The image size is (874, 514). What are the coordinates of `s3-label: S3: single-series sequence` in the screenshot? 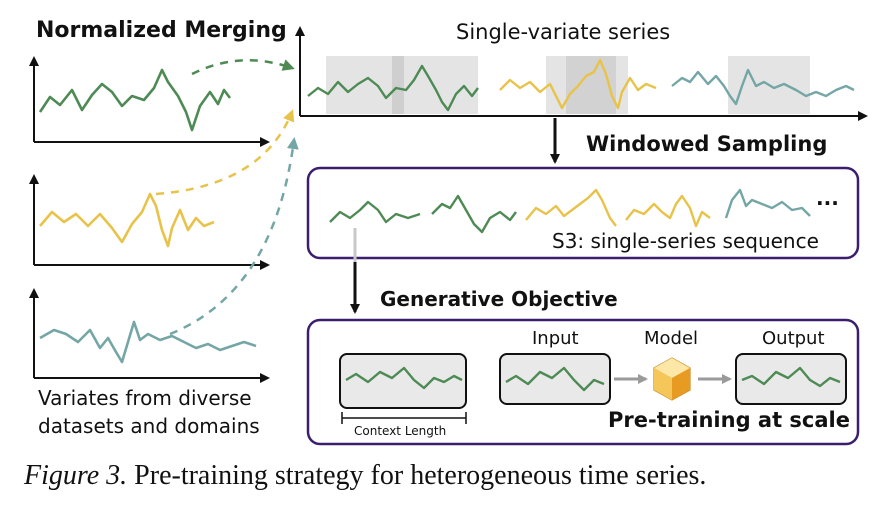 It's located at (685, 241).